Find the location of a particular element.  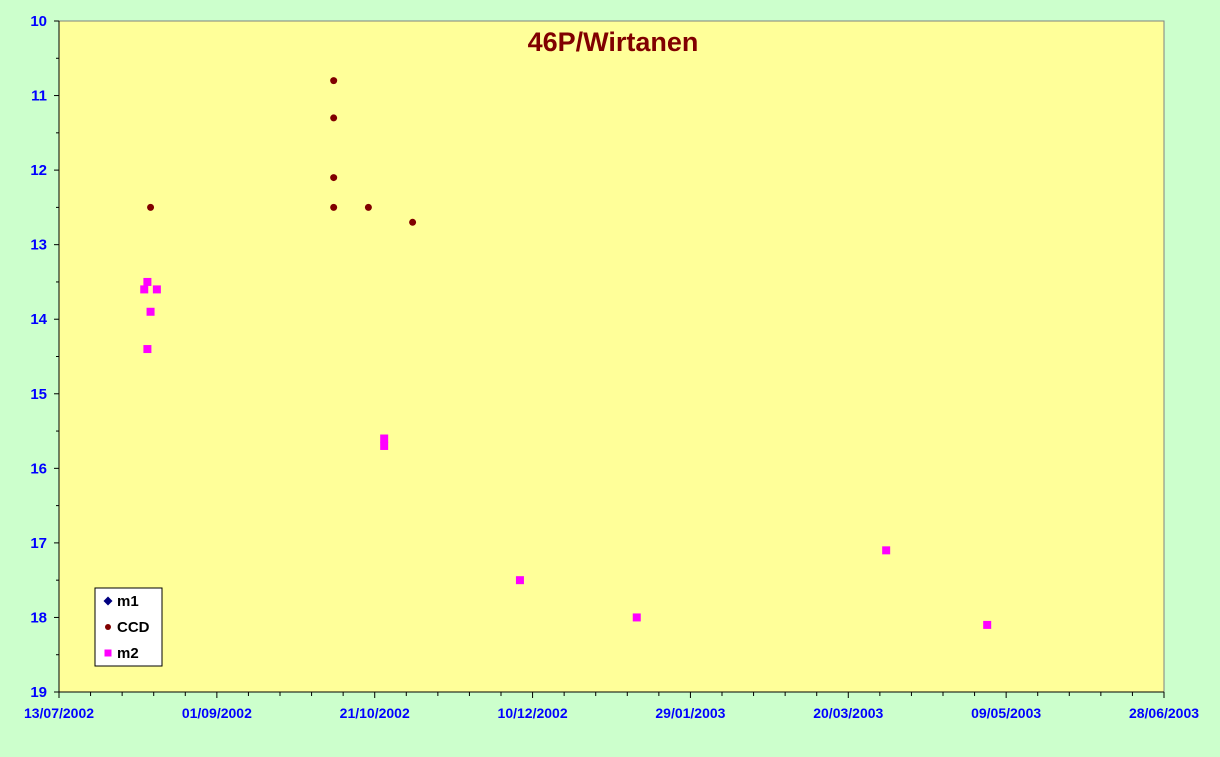

x-tick-label: 28/06/2003 is located at coordinates (1164, 713).